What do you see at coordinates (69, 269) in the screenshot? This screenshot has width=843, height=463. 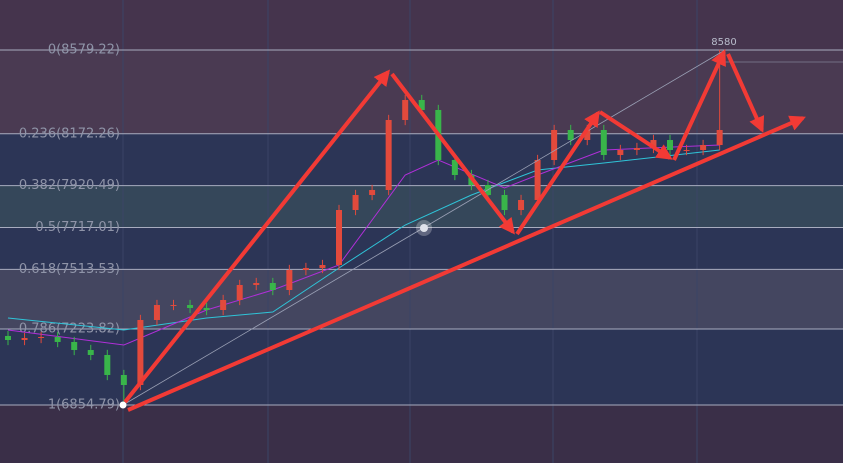 I see `fib-level-label: 0.618(7513.53)` at bounding box center [69, 269].